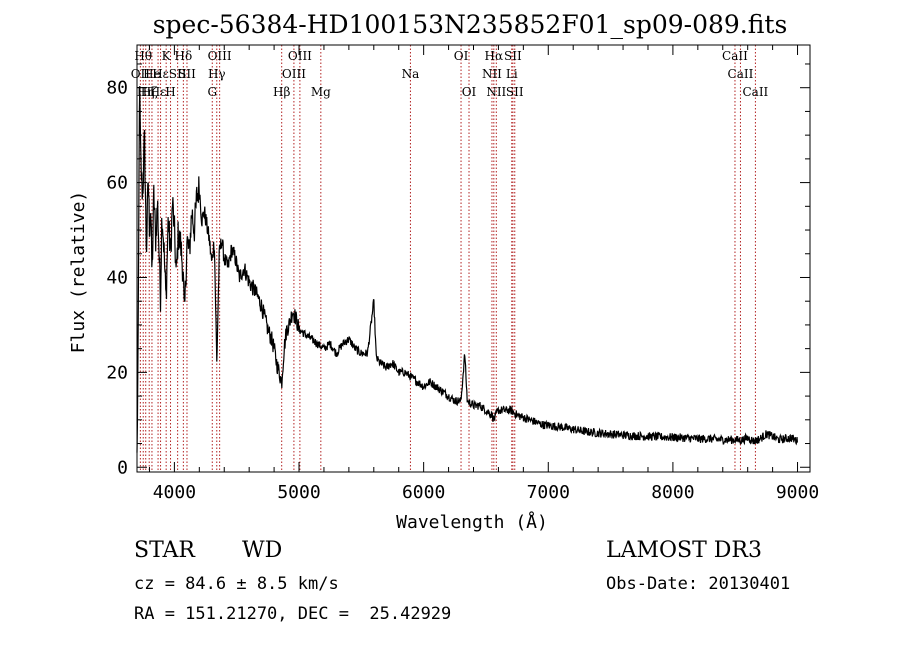 Image resolution: width=900 pixels, height=649 pixels. Describe the element at coordinates (170, 92) in the screenshot. I see `line-label-8: H` at that location.